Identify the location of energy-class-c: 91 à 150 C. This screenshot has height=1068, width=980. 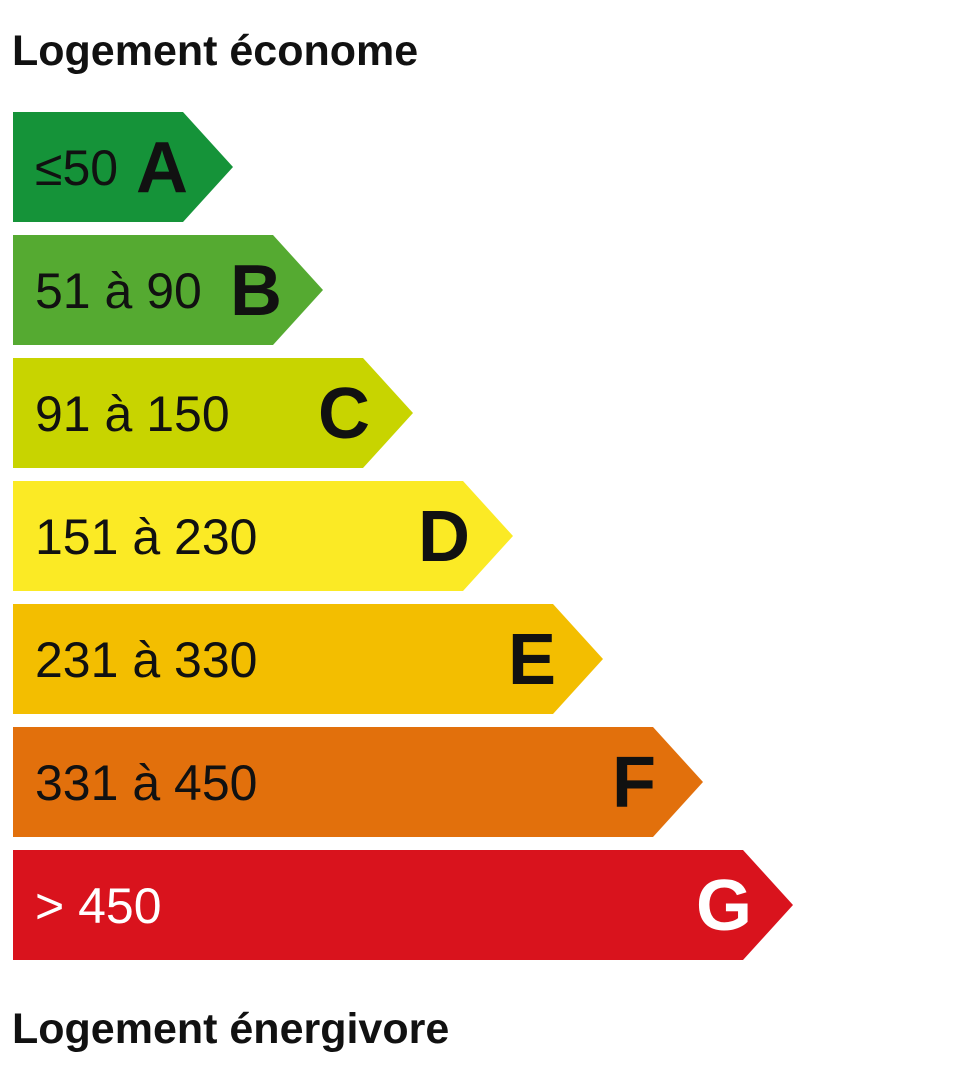
(213, 413).